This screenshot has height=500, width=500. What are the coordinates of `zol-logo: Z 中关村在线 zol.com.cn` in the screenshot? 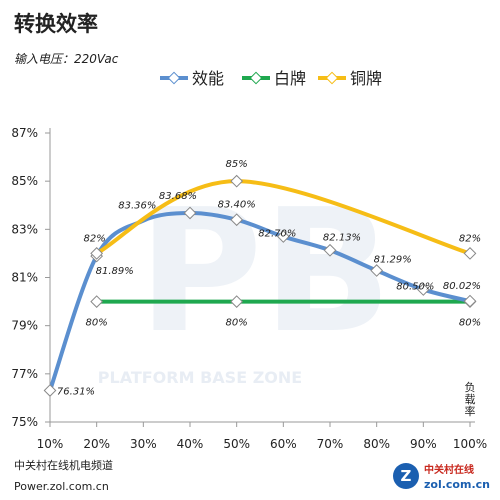 It's located at (441, 477).